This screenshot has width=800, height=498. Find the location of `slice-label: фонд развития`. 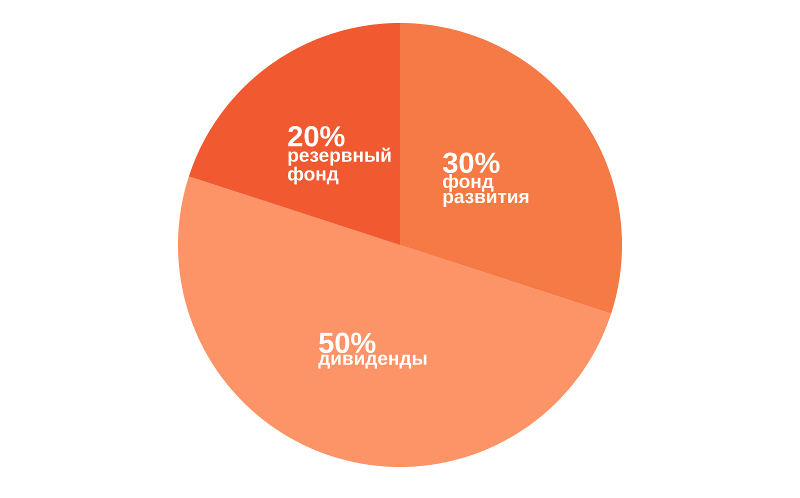

slice-label: фонд развития is located at coordinates (485, 190).